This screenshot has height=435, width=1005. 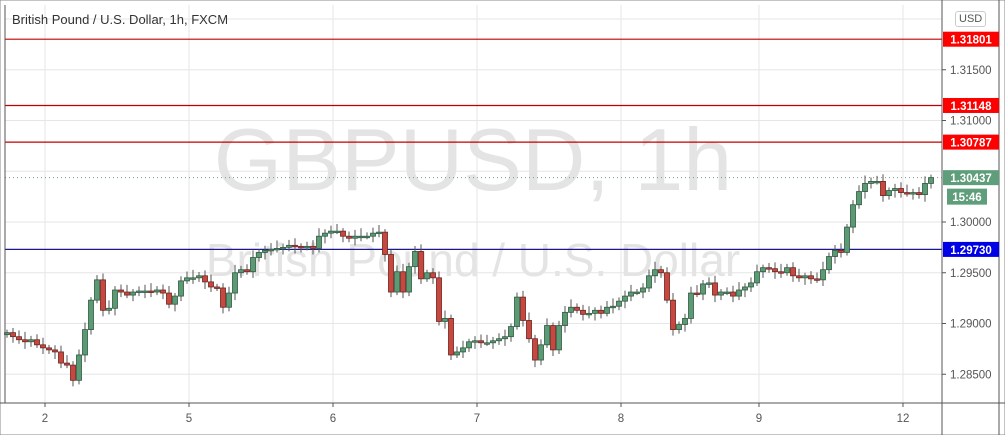 What do you see at coordinates (971, 325) in the screenshot?
I see `price-tick-label: 1.29000` at bounding box center [971, 325].